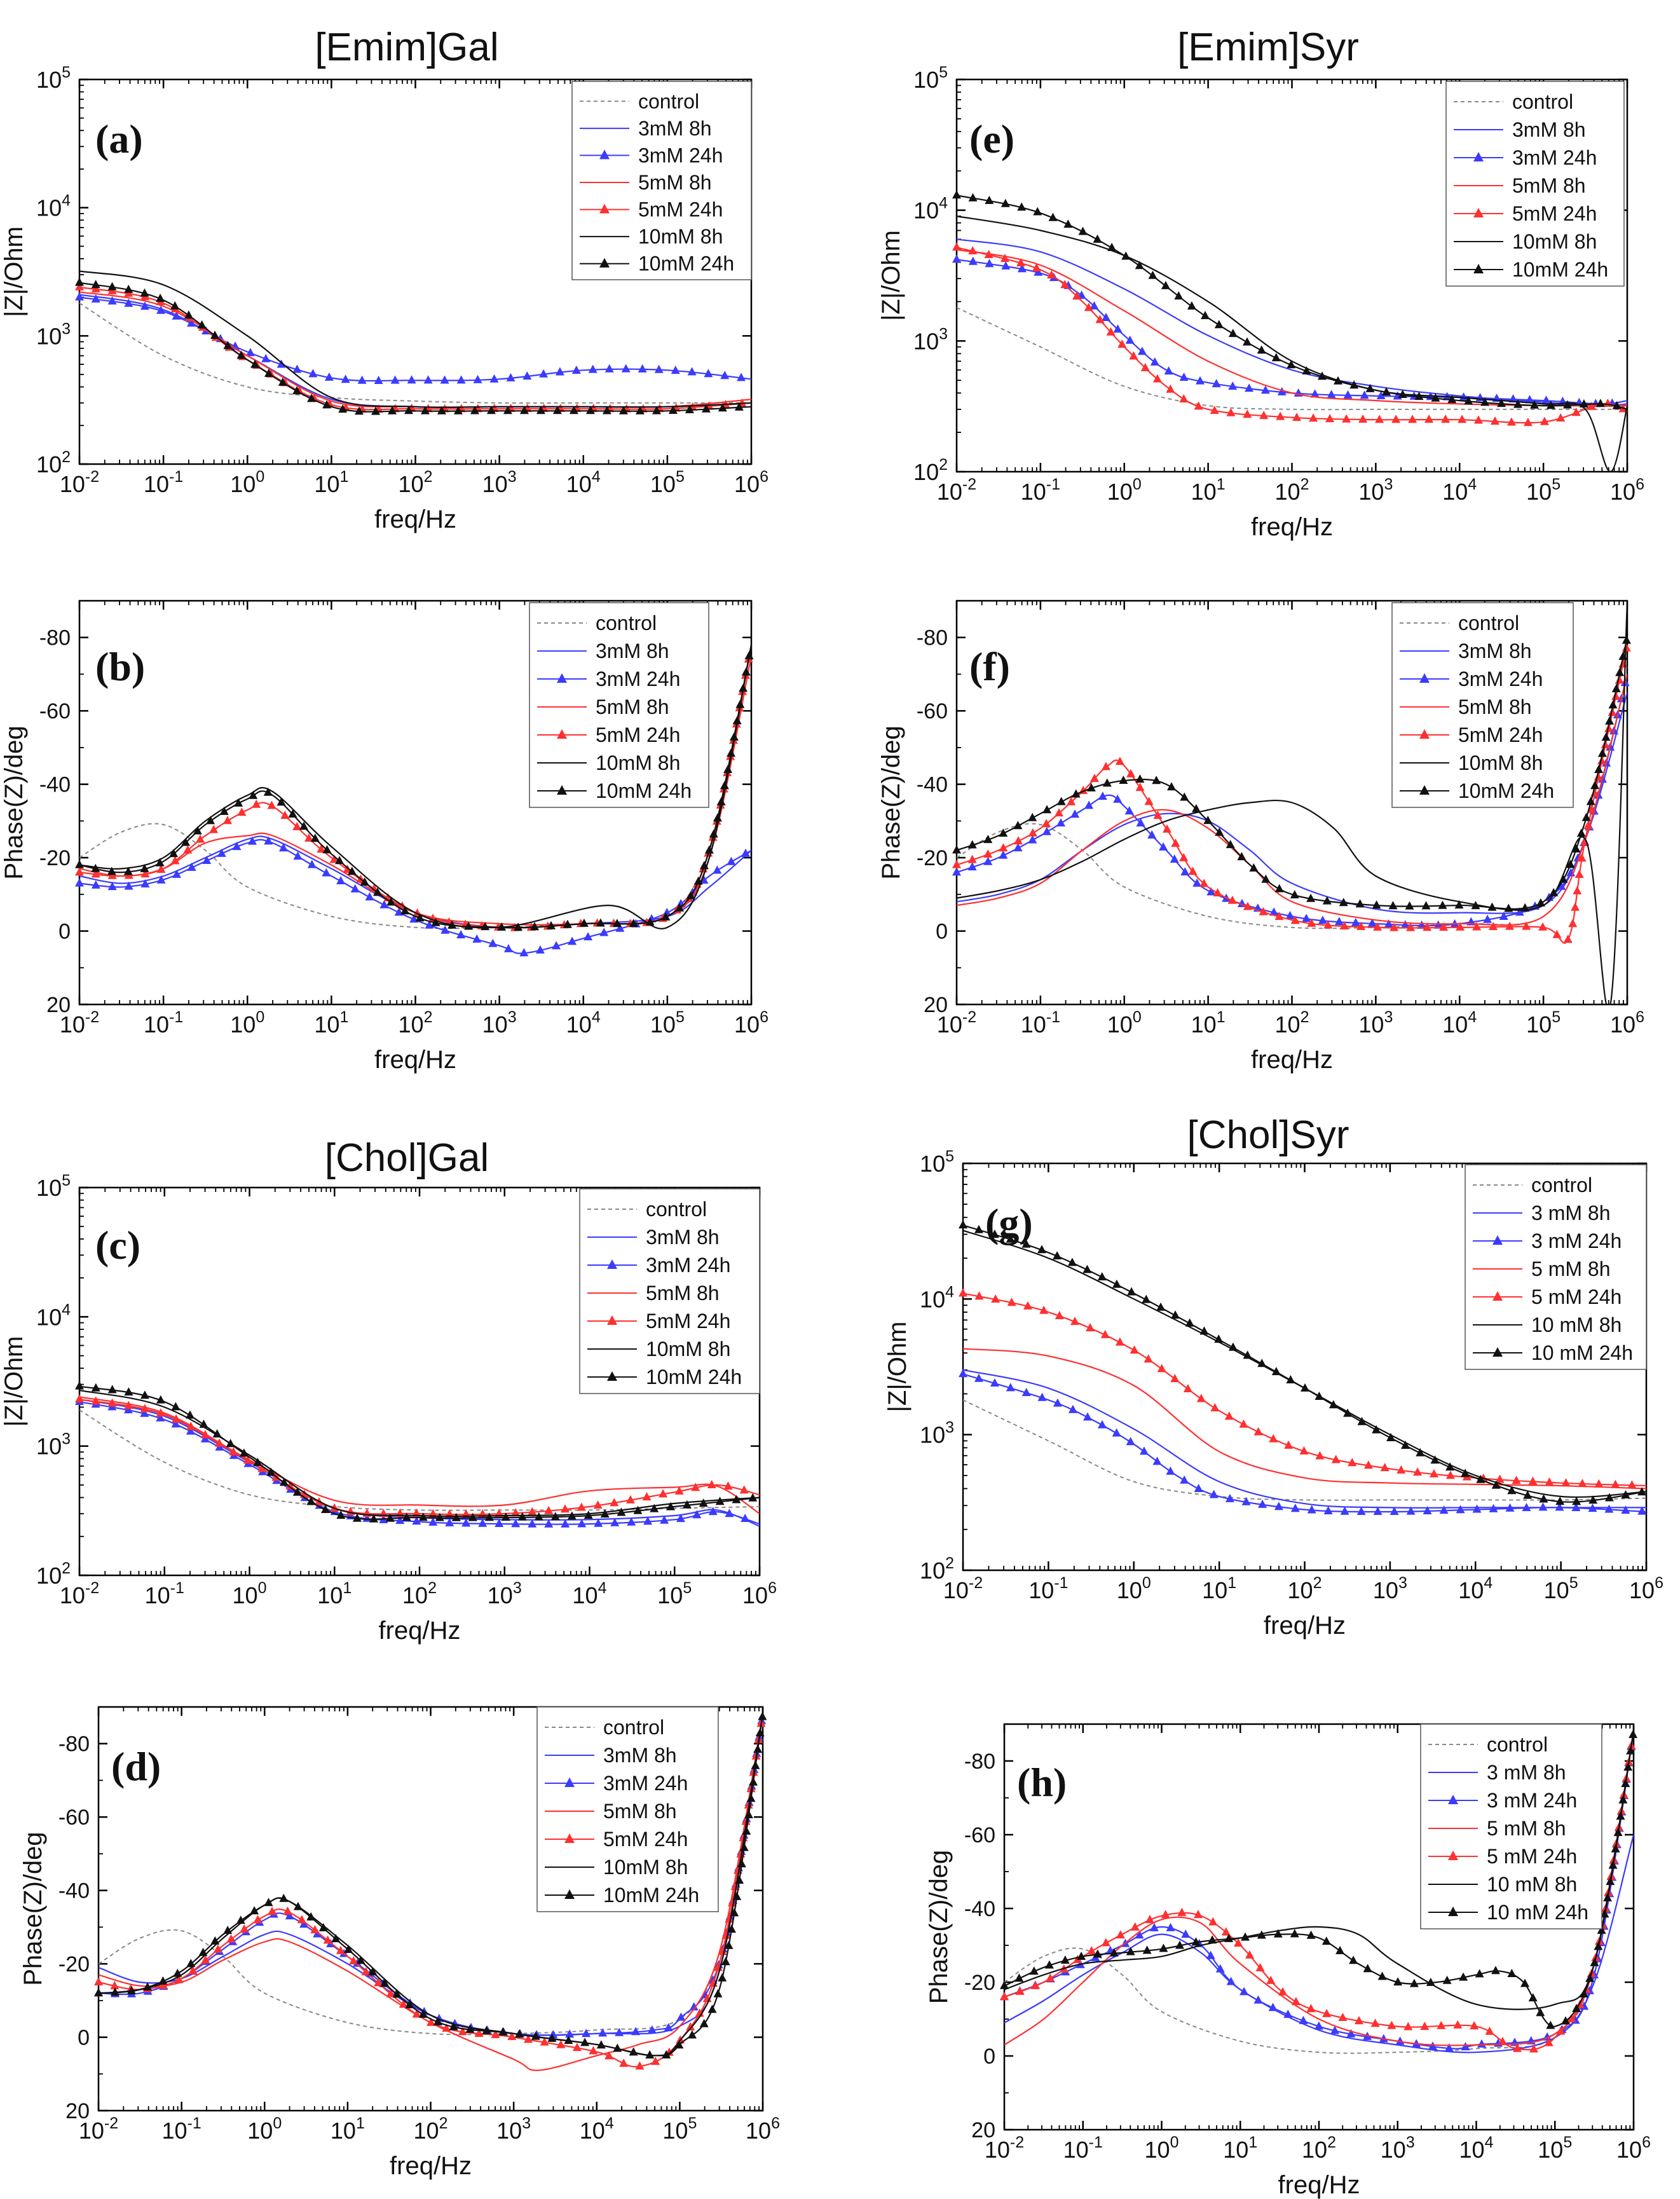 Image resolution: width=1680 pixels, height=2199 pixels. Describe the element at coordinates (679, 2129) in the screenshot. I see `x-tick-label: 10⁵` at that location.